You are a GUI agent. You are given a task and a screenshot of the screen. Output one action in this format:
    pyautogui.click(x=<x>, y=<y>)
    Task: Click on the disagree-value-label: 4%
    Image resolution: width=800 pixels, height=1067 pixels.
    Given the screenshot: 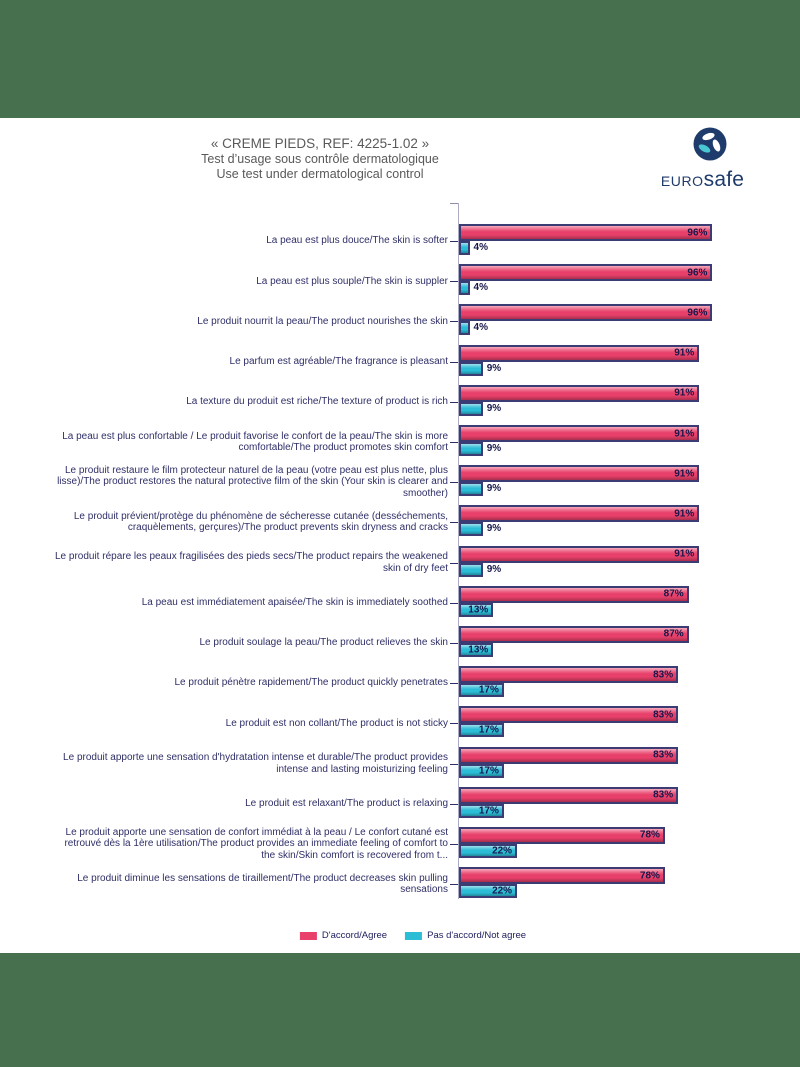 What is the action you would take?
    pyautogui.click(x=480, y=248)
    